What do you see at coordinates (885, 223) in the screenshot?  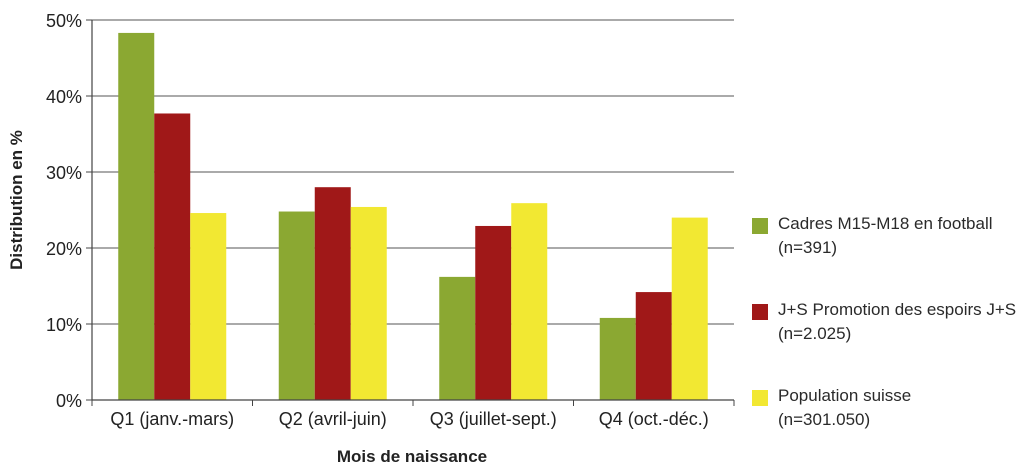 I see `legend-label: Cadres M15-M18 en football` at bounding box center [885, 223].